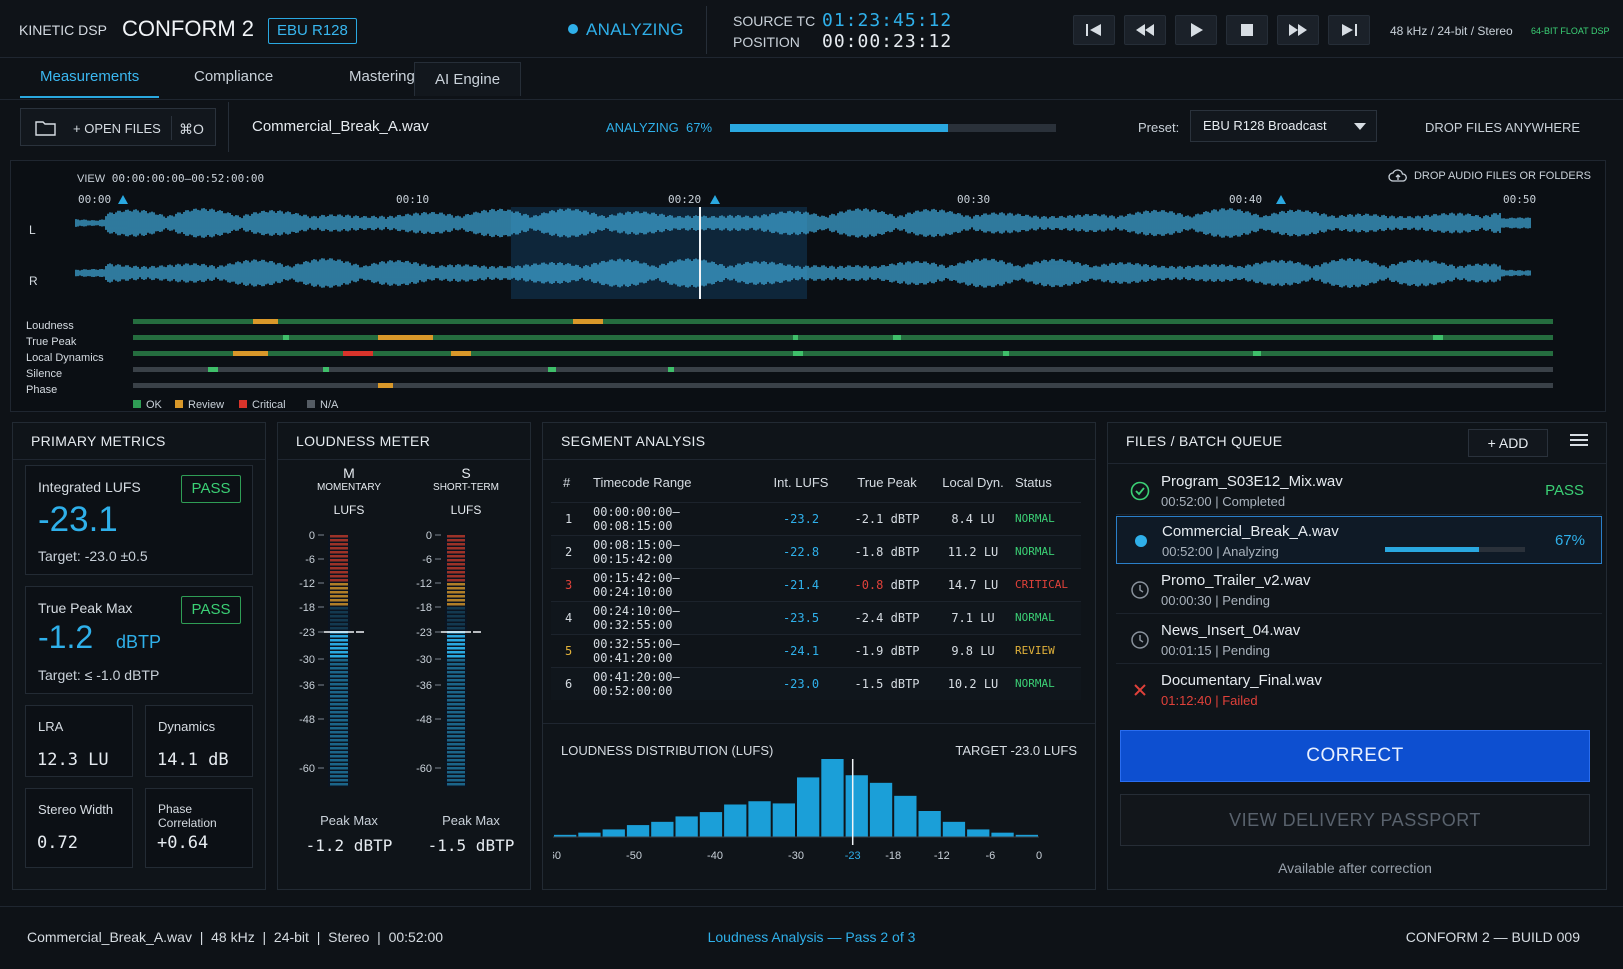  What do you see at coordinates (569, 518) in the screenshot?
I see `segment-number: 1` at bounding box center [569, 518].